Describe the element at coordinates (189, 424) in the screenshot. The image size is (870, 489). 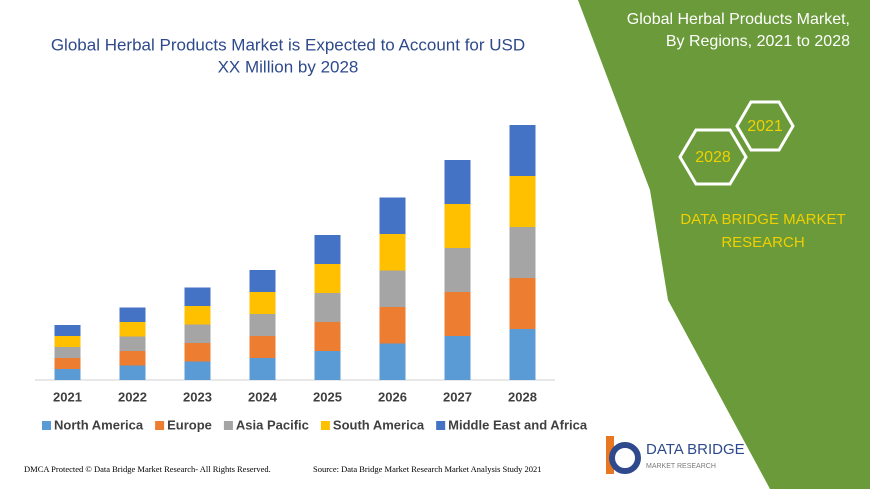
I see `legend-label: Europe` at that location.